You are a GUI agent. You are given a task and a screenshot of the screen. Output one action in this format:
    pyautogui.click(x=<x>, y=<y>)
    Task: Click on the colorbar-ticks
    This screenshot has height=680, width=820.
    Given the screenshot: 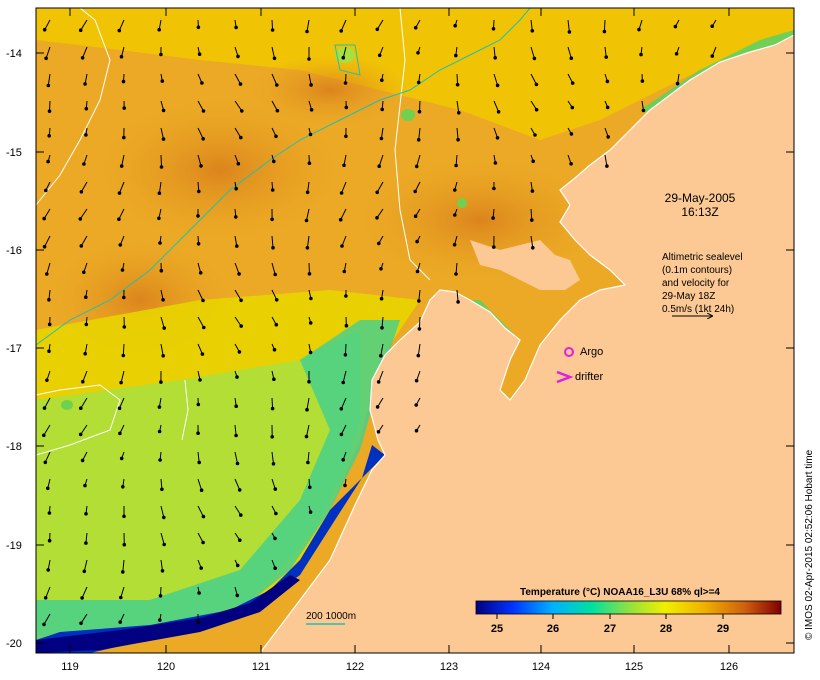 What is the action you would take?
    pyautogui.click(x=610, y=616)
    